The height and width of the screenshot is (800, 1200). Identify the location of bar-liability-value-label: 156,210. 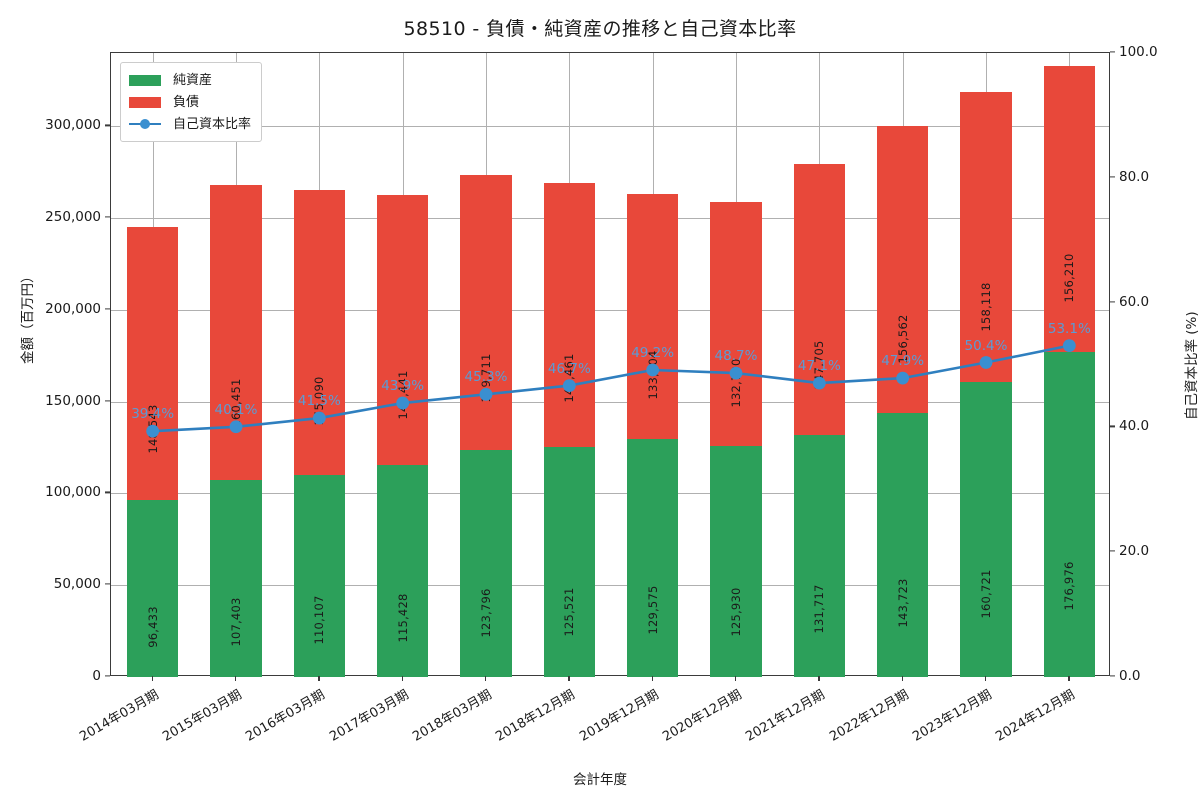
(1069, 278).